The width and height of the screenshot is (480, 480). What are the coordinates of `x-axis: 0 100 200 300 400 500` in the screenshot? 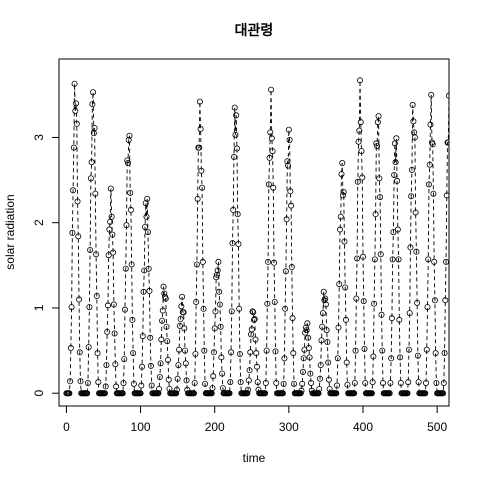 It's located at (255, 419).